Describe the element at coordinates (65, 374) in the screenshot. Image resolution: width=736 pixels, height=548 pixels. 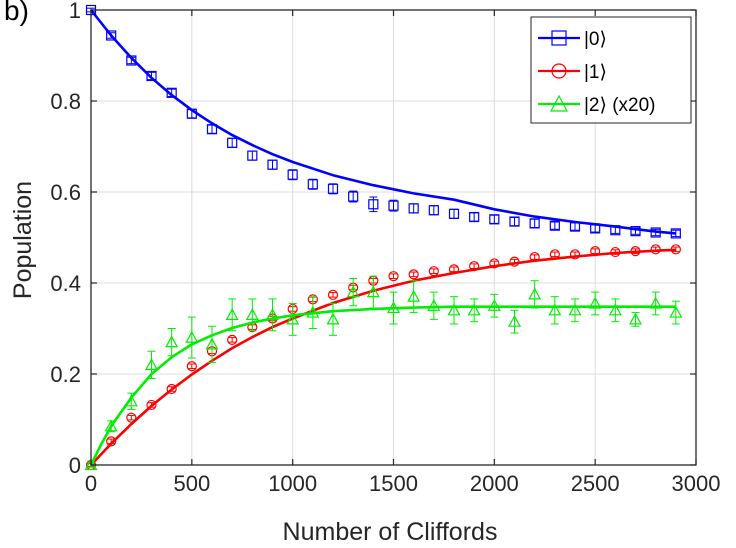
I see `y-tick-label: 0.2` at that location.